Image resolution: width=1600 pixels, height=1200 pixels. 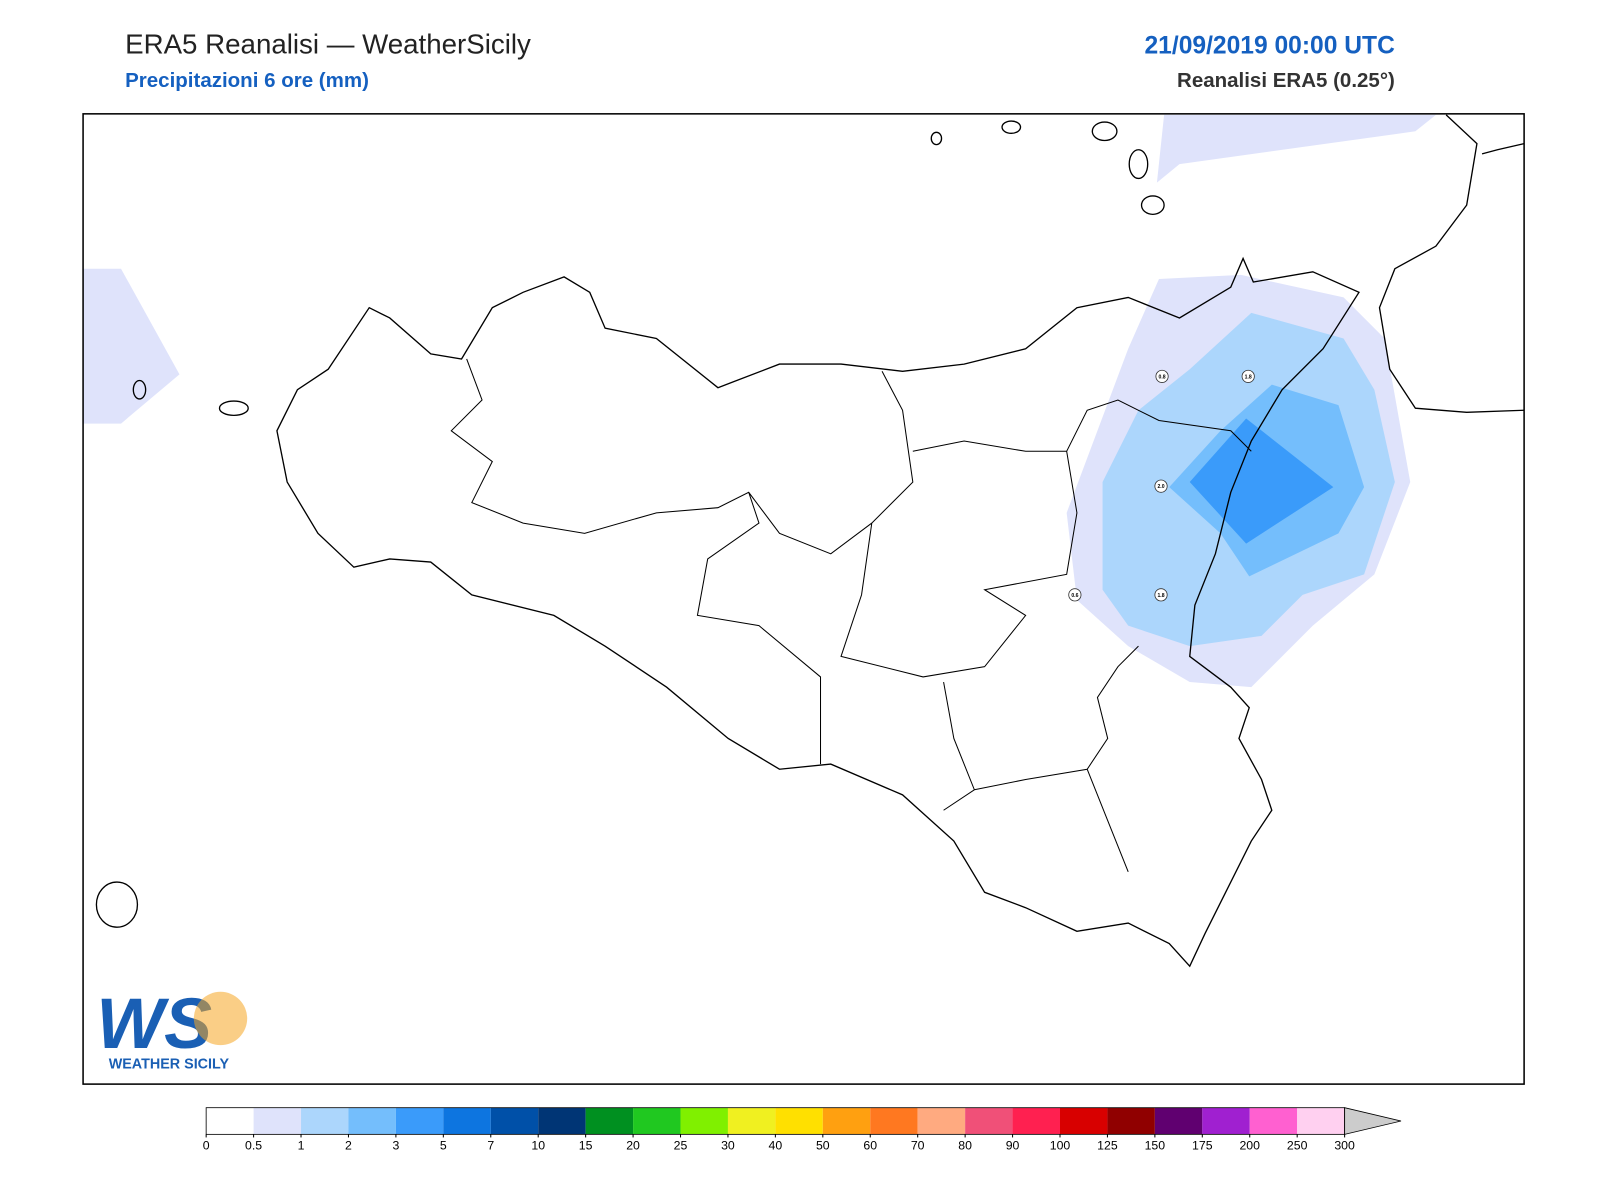 What do you see at coordinates (348, 1146) in the screenshot?
I see `colorbar-tick-label: 2` at bounding box center [348, 1146].